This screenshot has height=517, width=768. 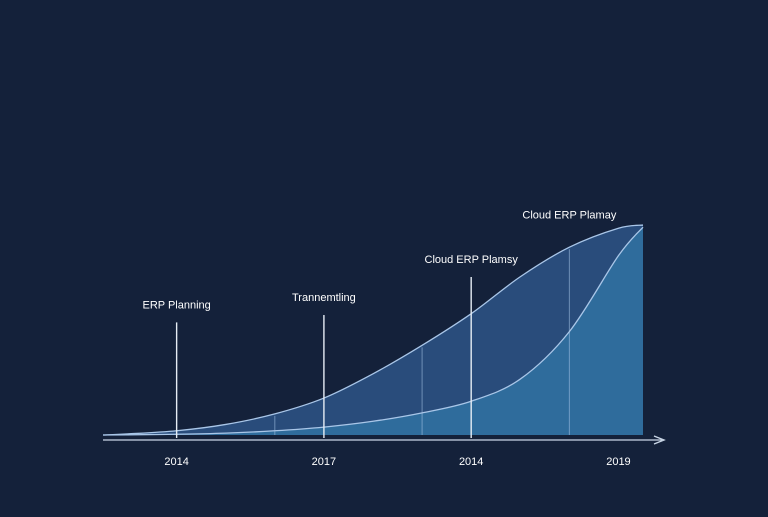 I want to click on x-axis, so click(x=384, y=440).